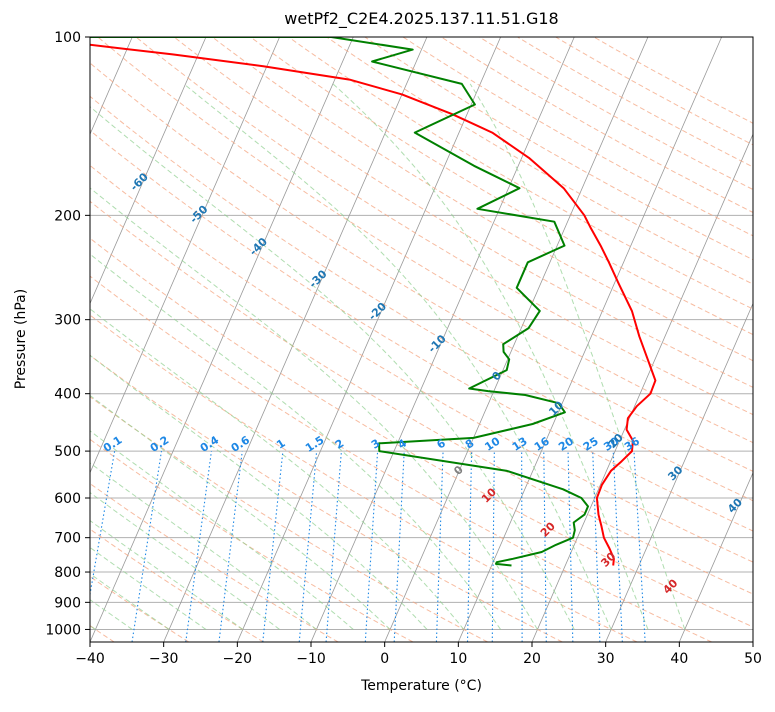 This screenshot has height=712, width=775. Describe the element at coordinates (384, 659) in the screenshot. I see `x-tick-label: 0` at that location.